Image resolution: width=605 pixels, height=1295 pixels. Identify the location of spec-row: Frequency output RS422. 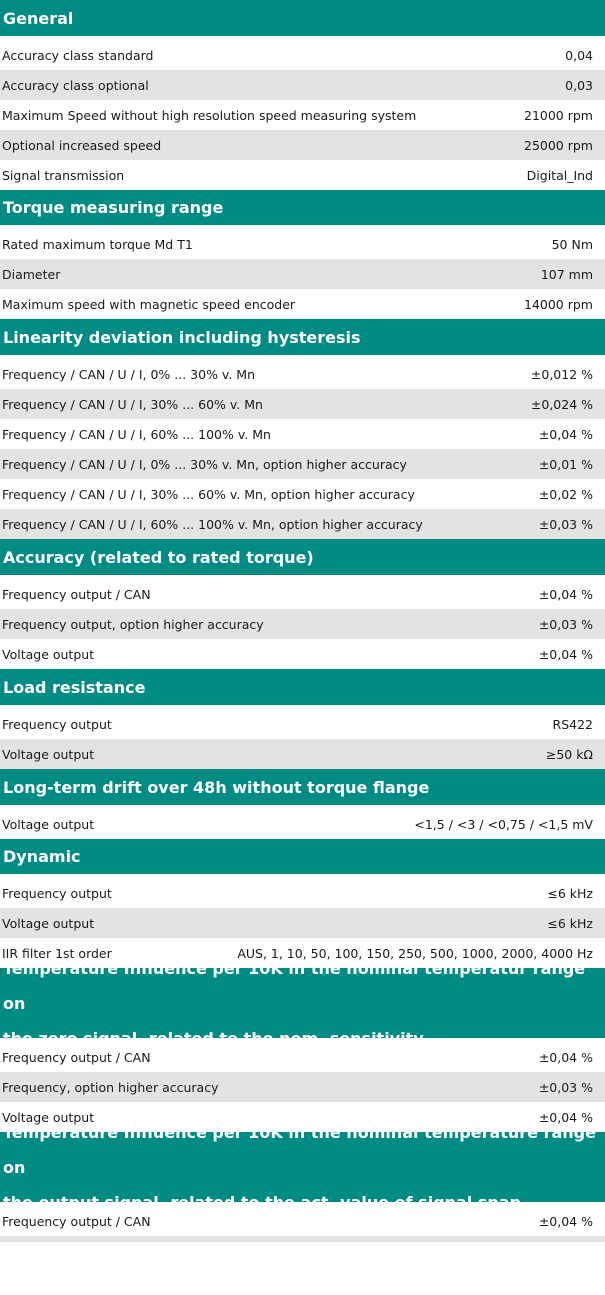
(302, 724).